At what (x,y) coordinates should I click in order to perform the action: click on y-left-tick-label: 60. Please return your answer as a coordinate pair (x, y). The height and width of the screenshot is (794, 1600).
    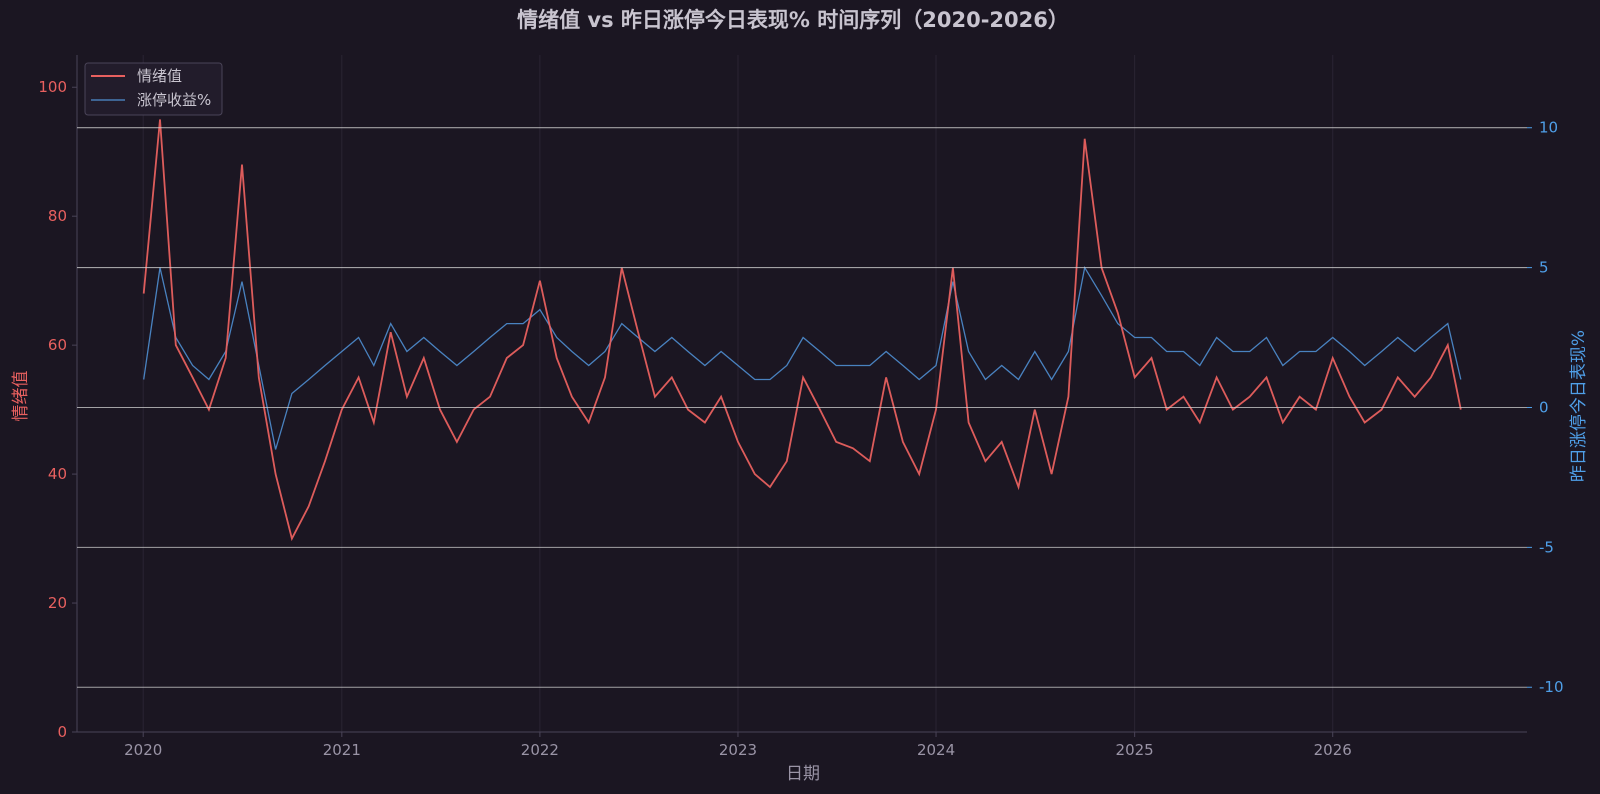
    Looking at the image, I should click on (57, 345).